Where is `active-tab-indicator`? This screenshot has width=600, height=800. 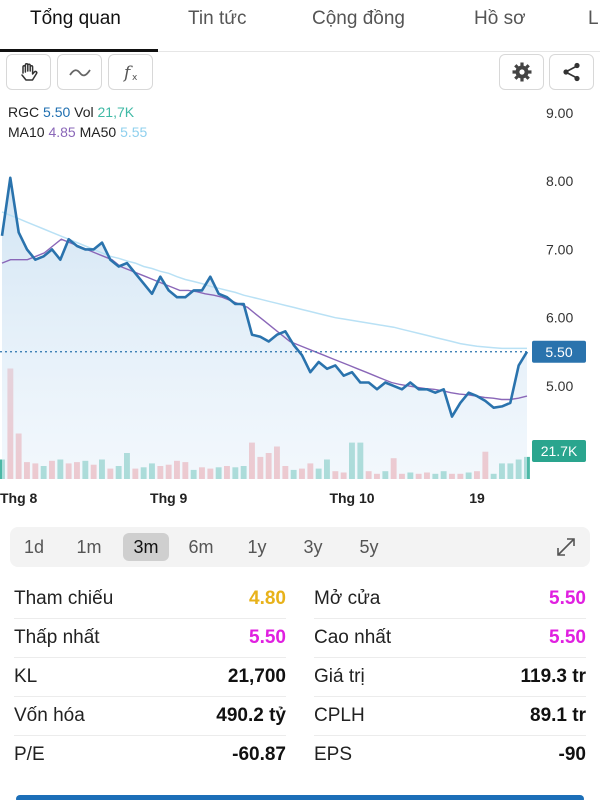 active-tab-indicator is located at coordinates (79, 50).